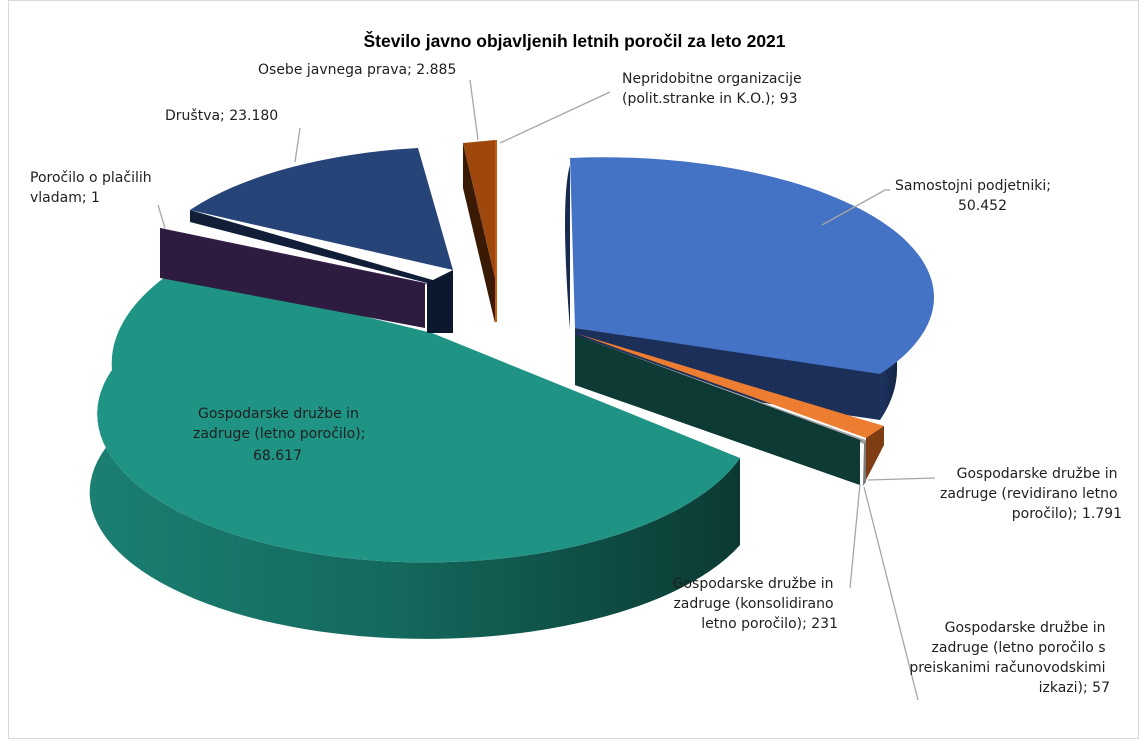 This screenshot has height=740, width=1147. I want to click on leader-line-drustva, so click(297, 145).